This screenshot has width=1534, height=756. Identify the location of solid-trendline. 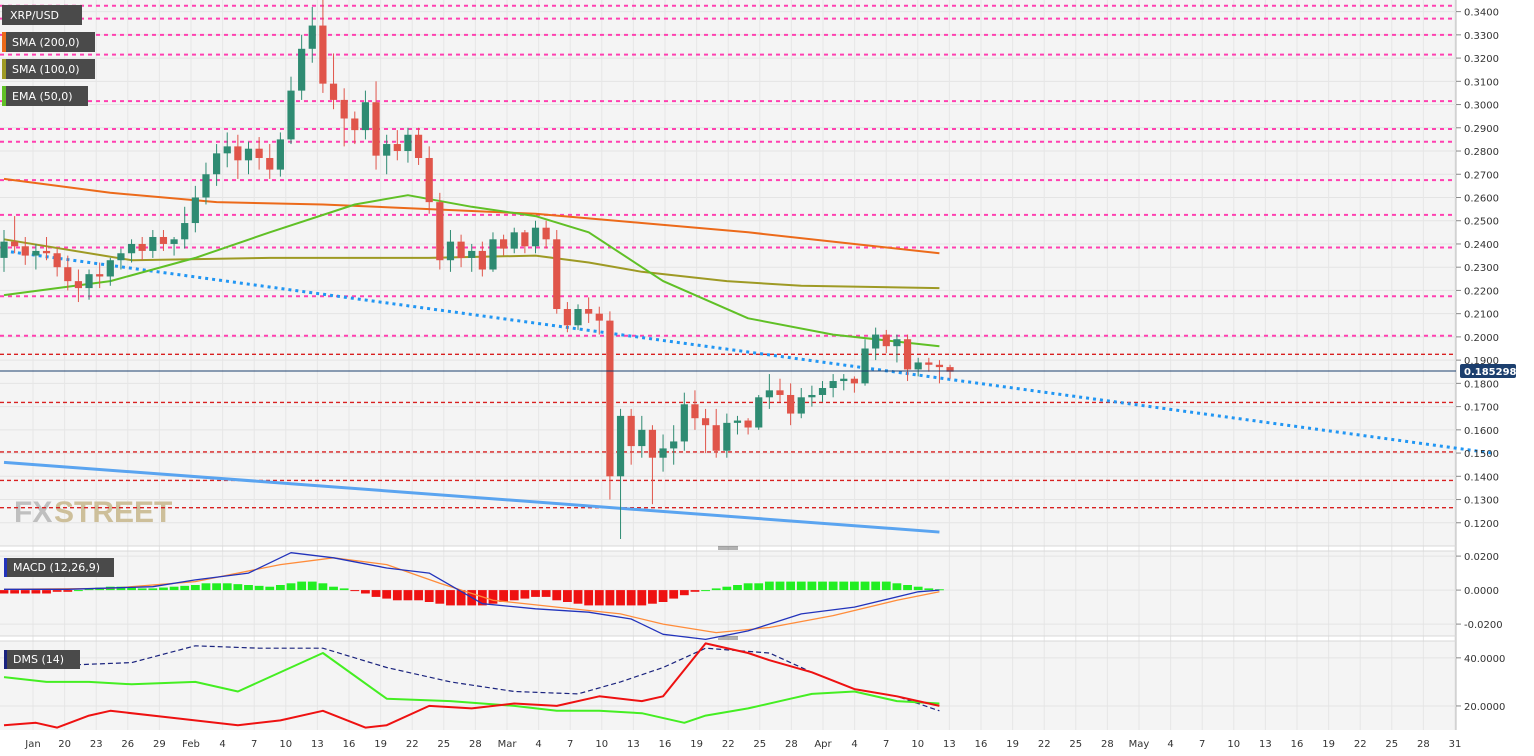
(471, 497).